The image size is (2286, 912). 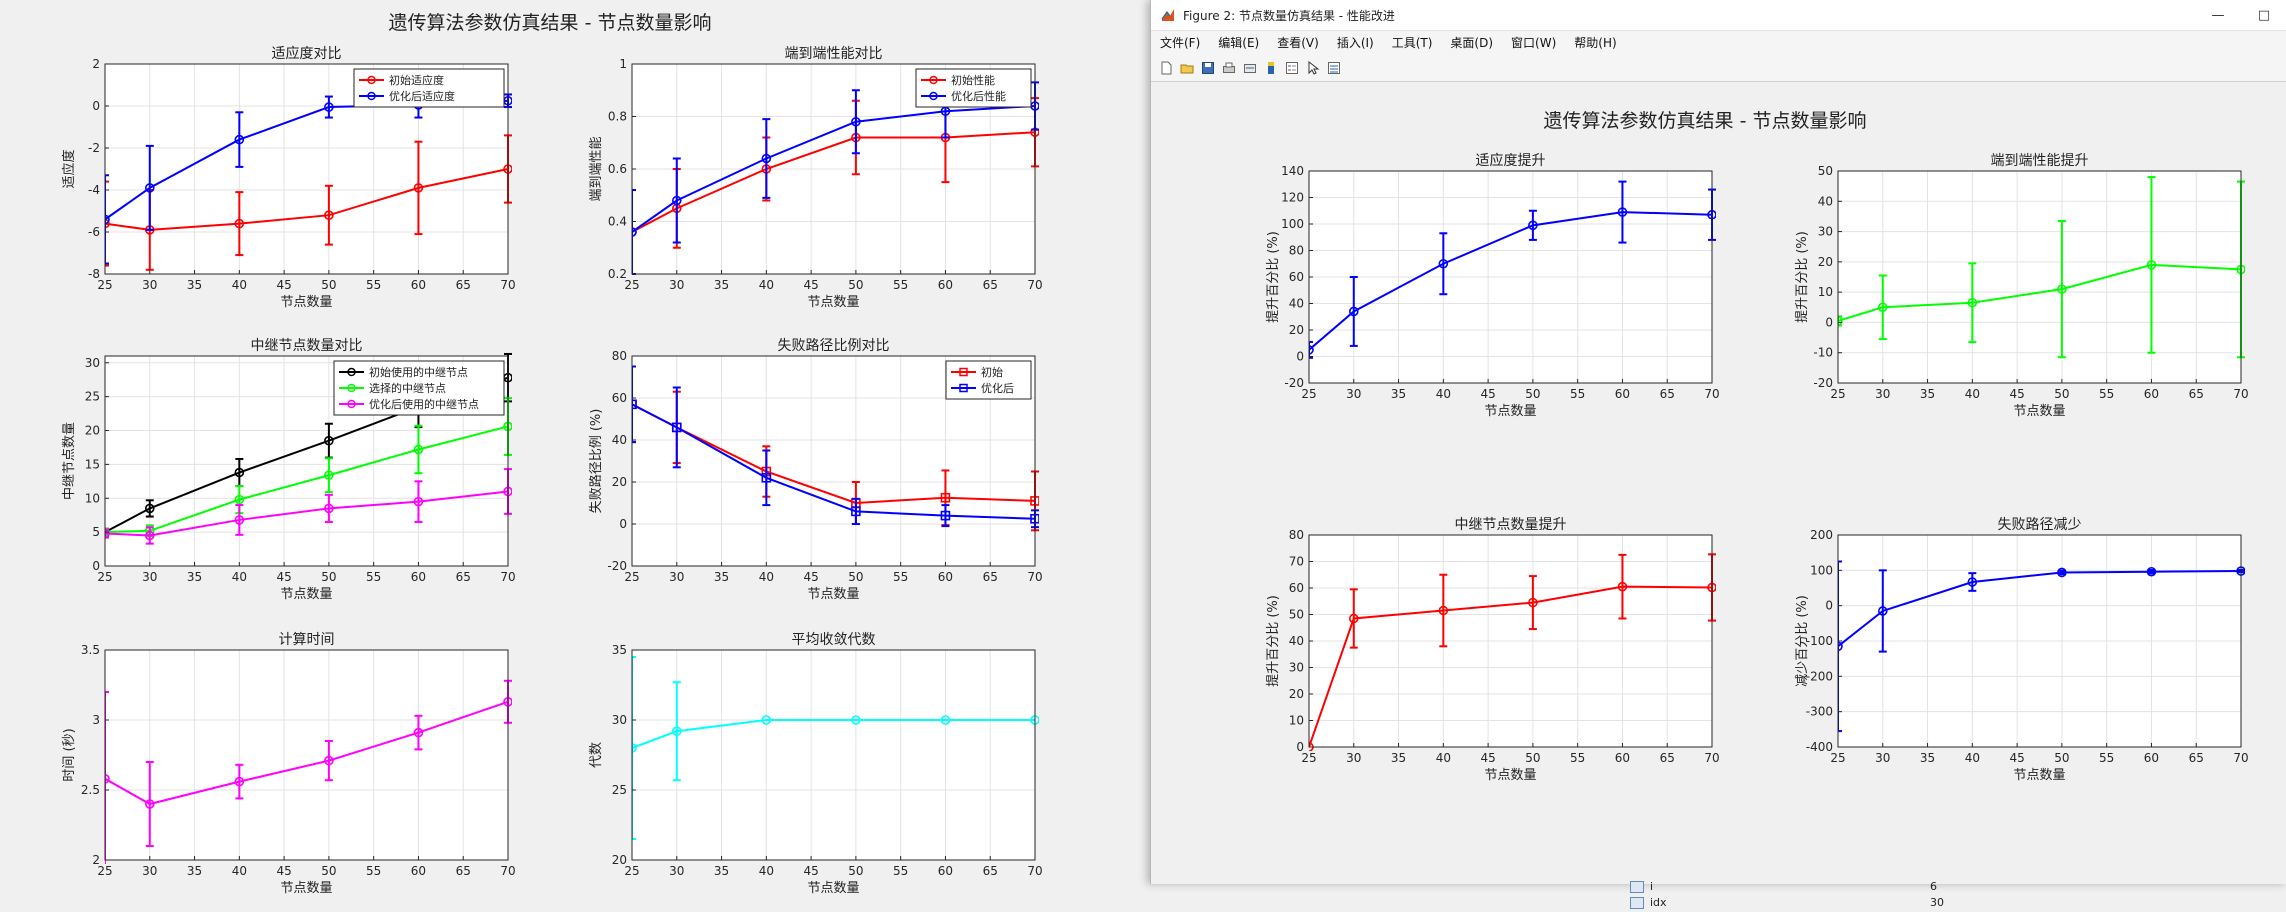 What do you see at coordinates (1711, 394) in the screenshot?
I see `x-tick-label: 70` at bounding box center [1711, 394].